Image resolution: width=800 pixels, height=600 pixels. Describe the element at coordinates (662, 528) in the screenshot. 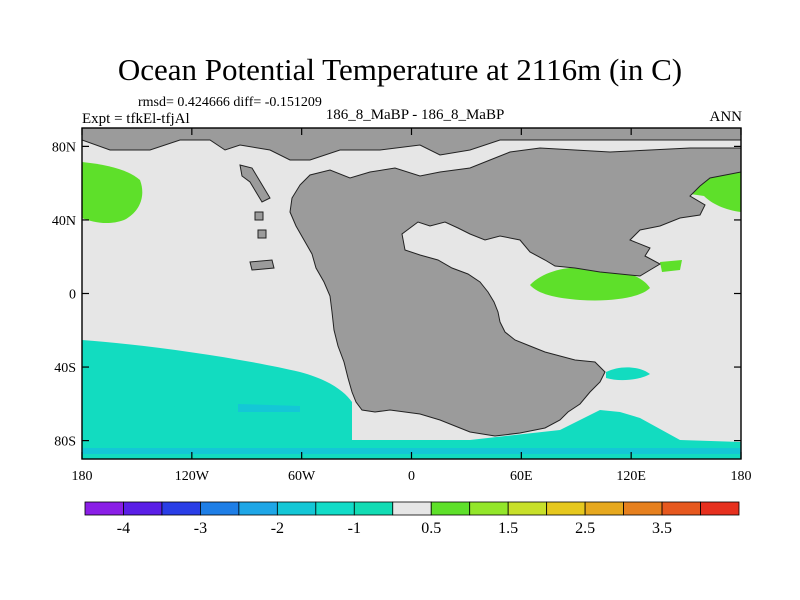

I see `colorbar-label: 3.5` at that location.